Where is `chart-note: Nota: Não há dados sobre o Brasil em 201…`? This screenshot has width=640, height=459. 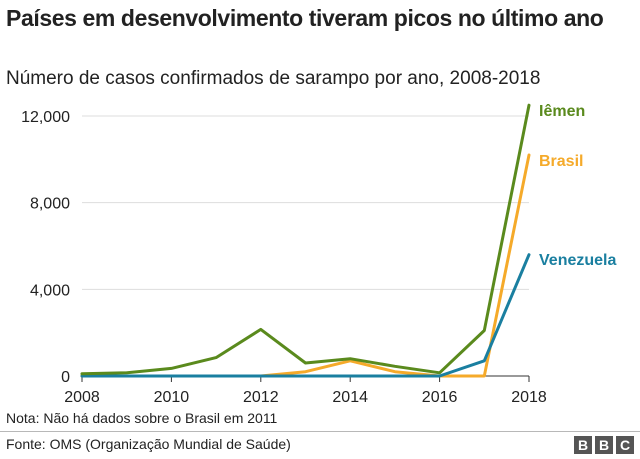
chart-note: Nota: Não há dados sobre o Brasil em 201… is located at coordinates (142, 418).